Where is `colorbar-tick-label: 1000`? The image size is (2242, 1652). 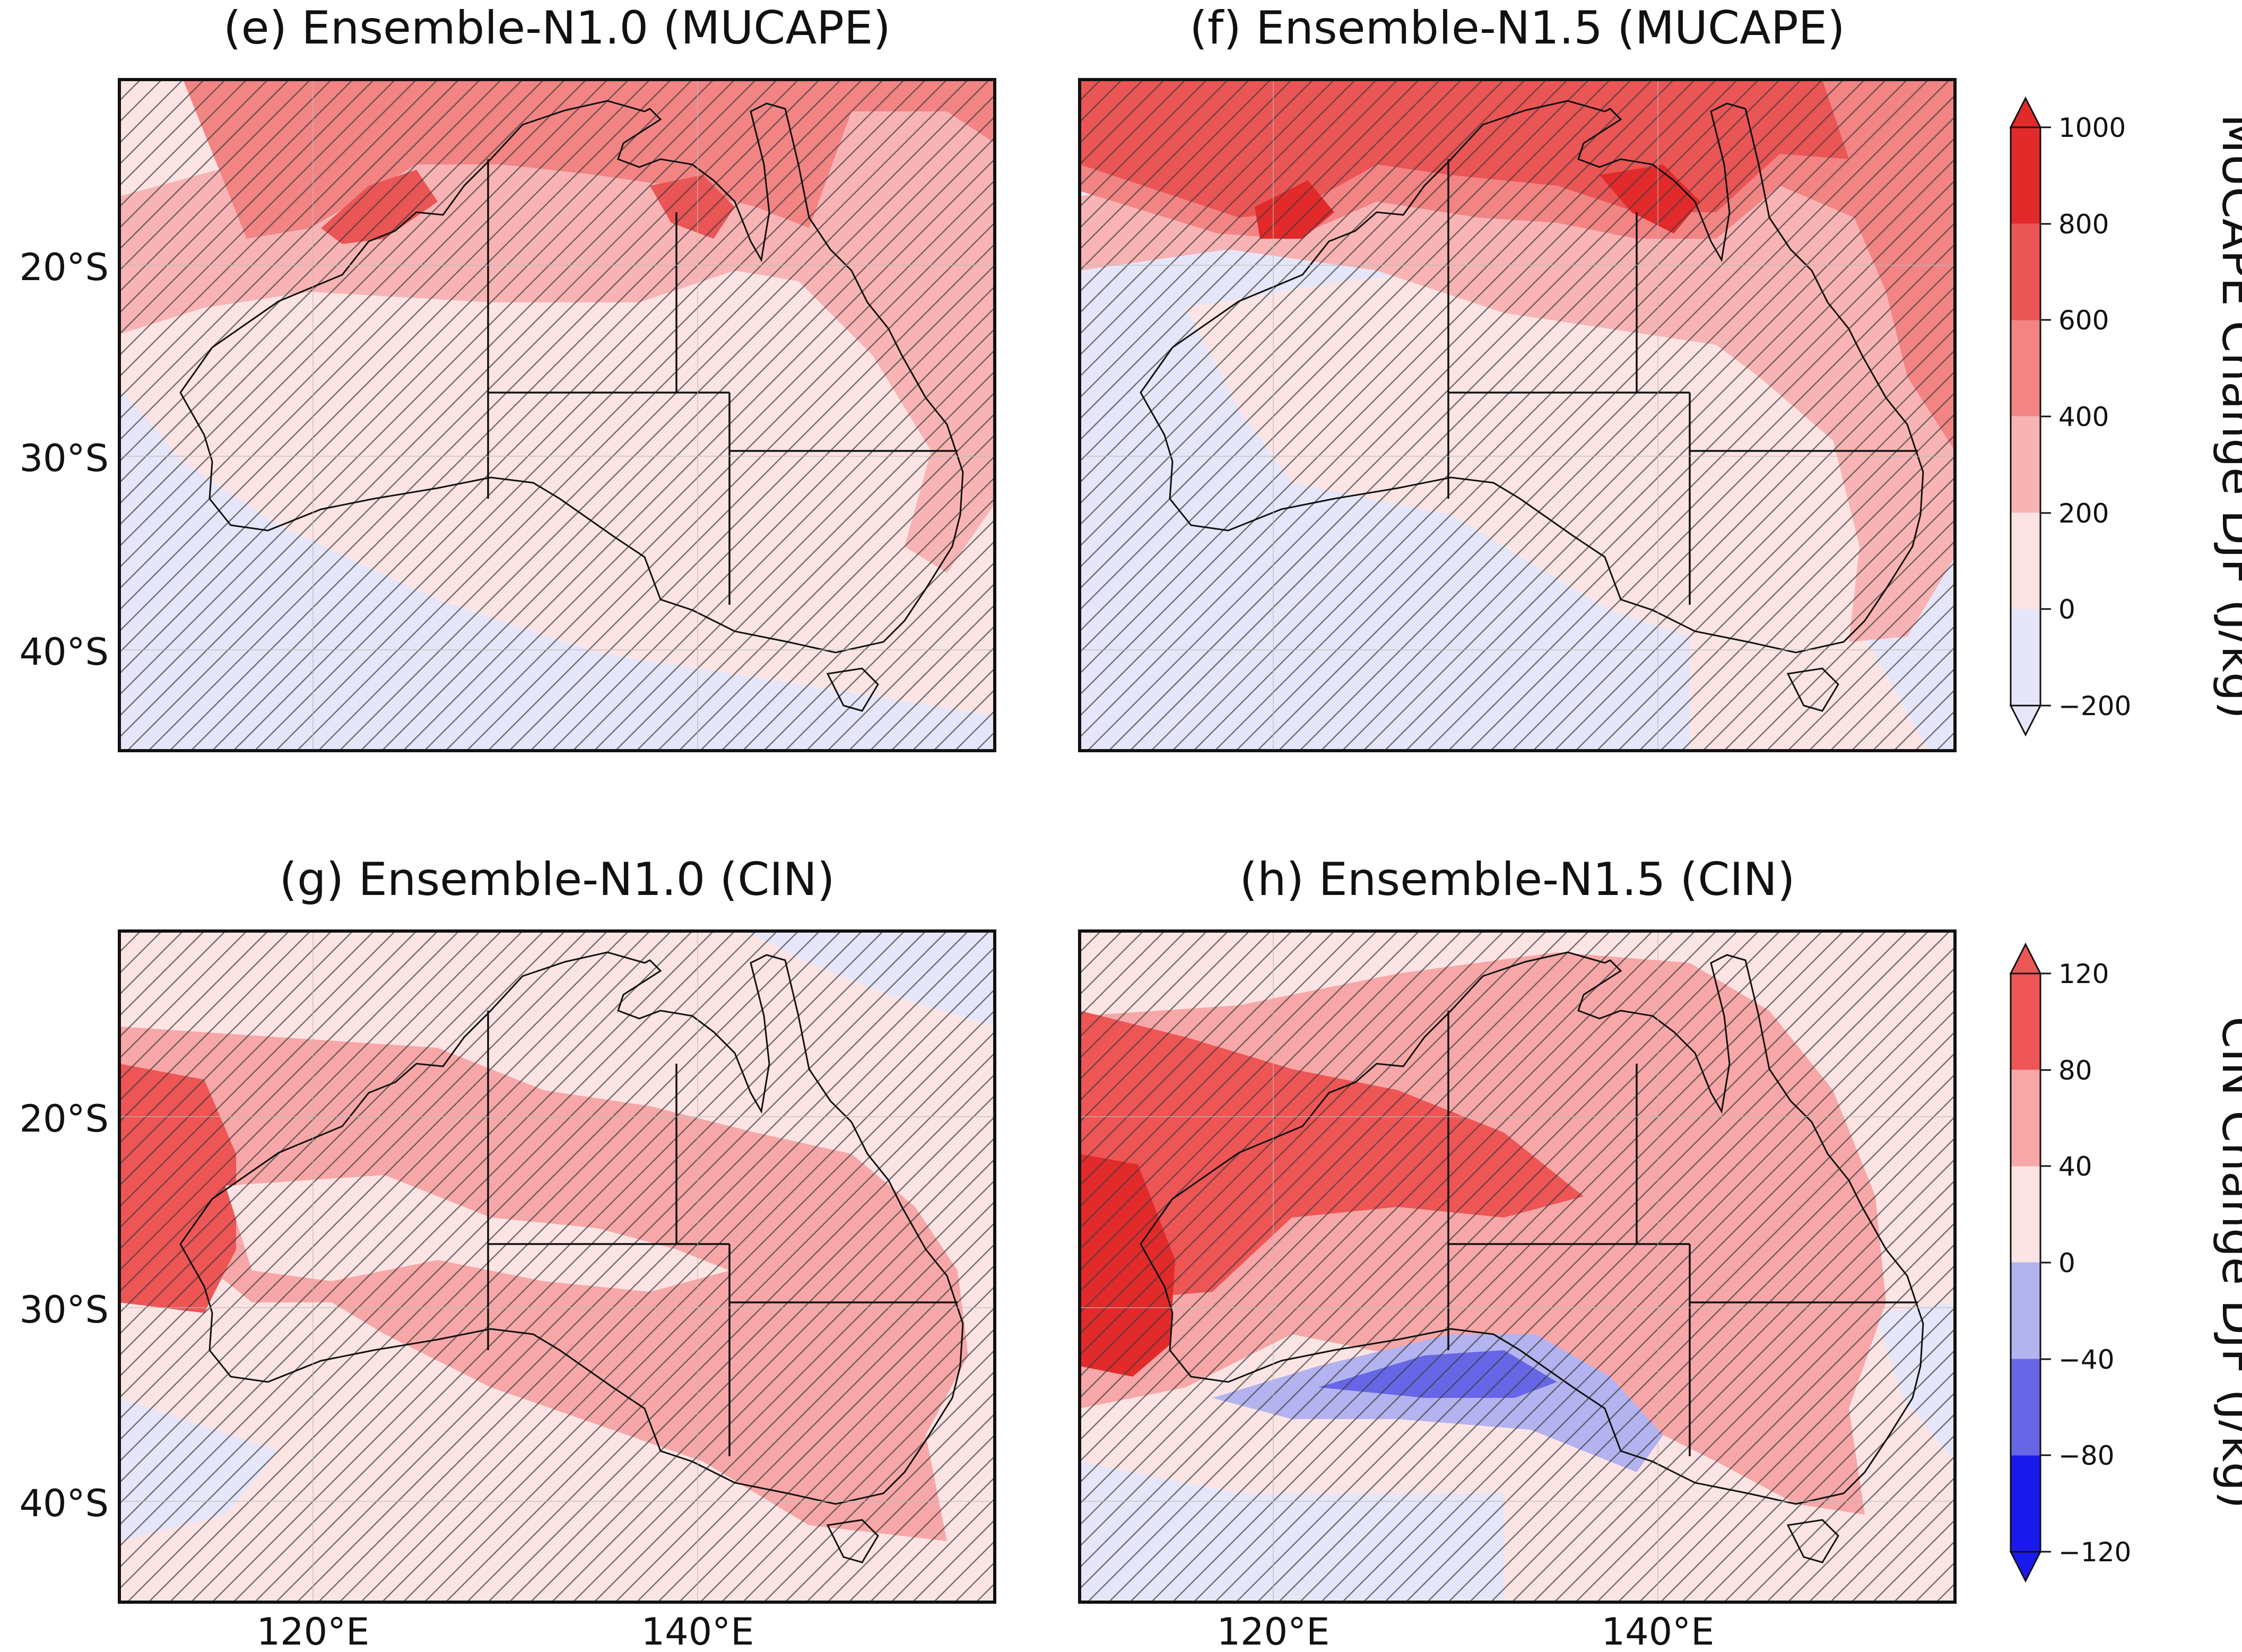
colorbar-tick-label: 1000 is located at coordinates (2092, 127).